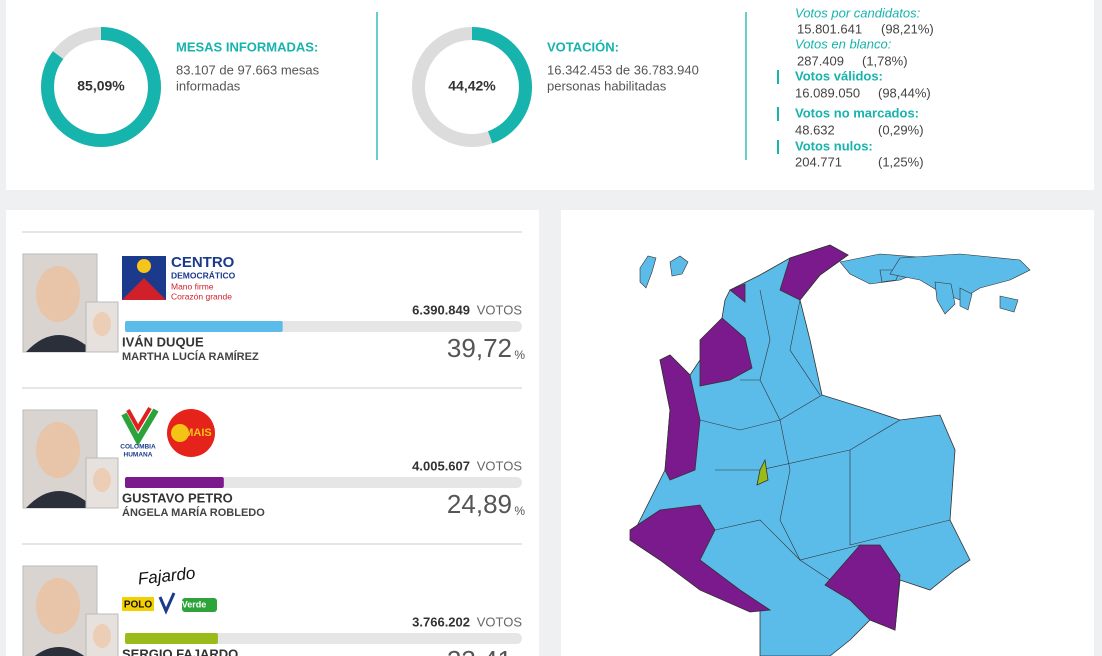 This screenshot has width=1102, height=656. I want to click on breakdown-share: (1,25%), so click(901, 161).